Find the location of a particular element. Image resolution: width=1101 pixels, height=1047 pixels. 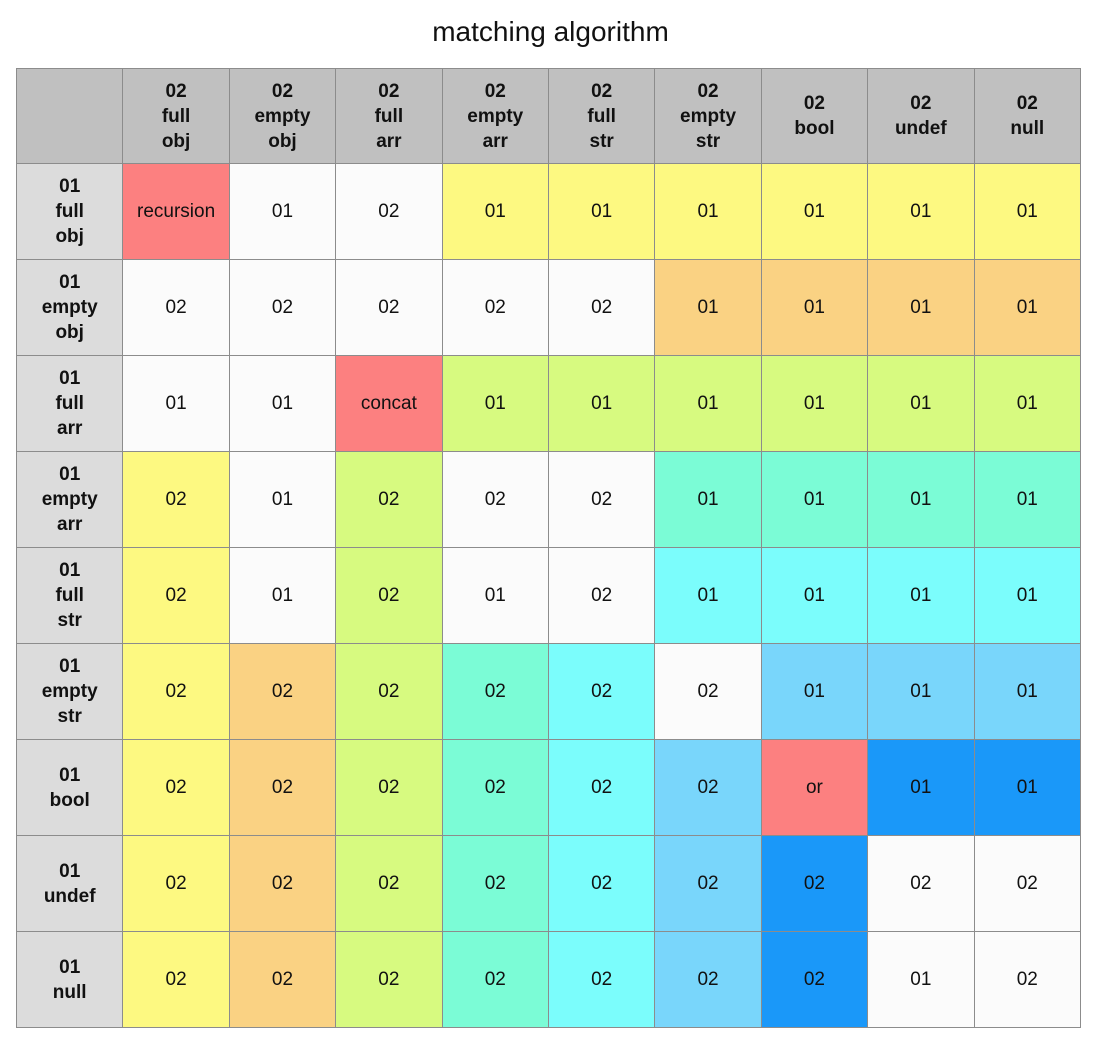

column-header: 02 empty str is located at coordinates (708, 116).